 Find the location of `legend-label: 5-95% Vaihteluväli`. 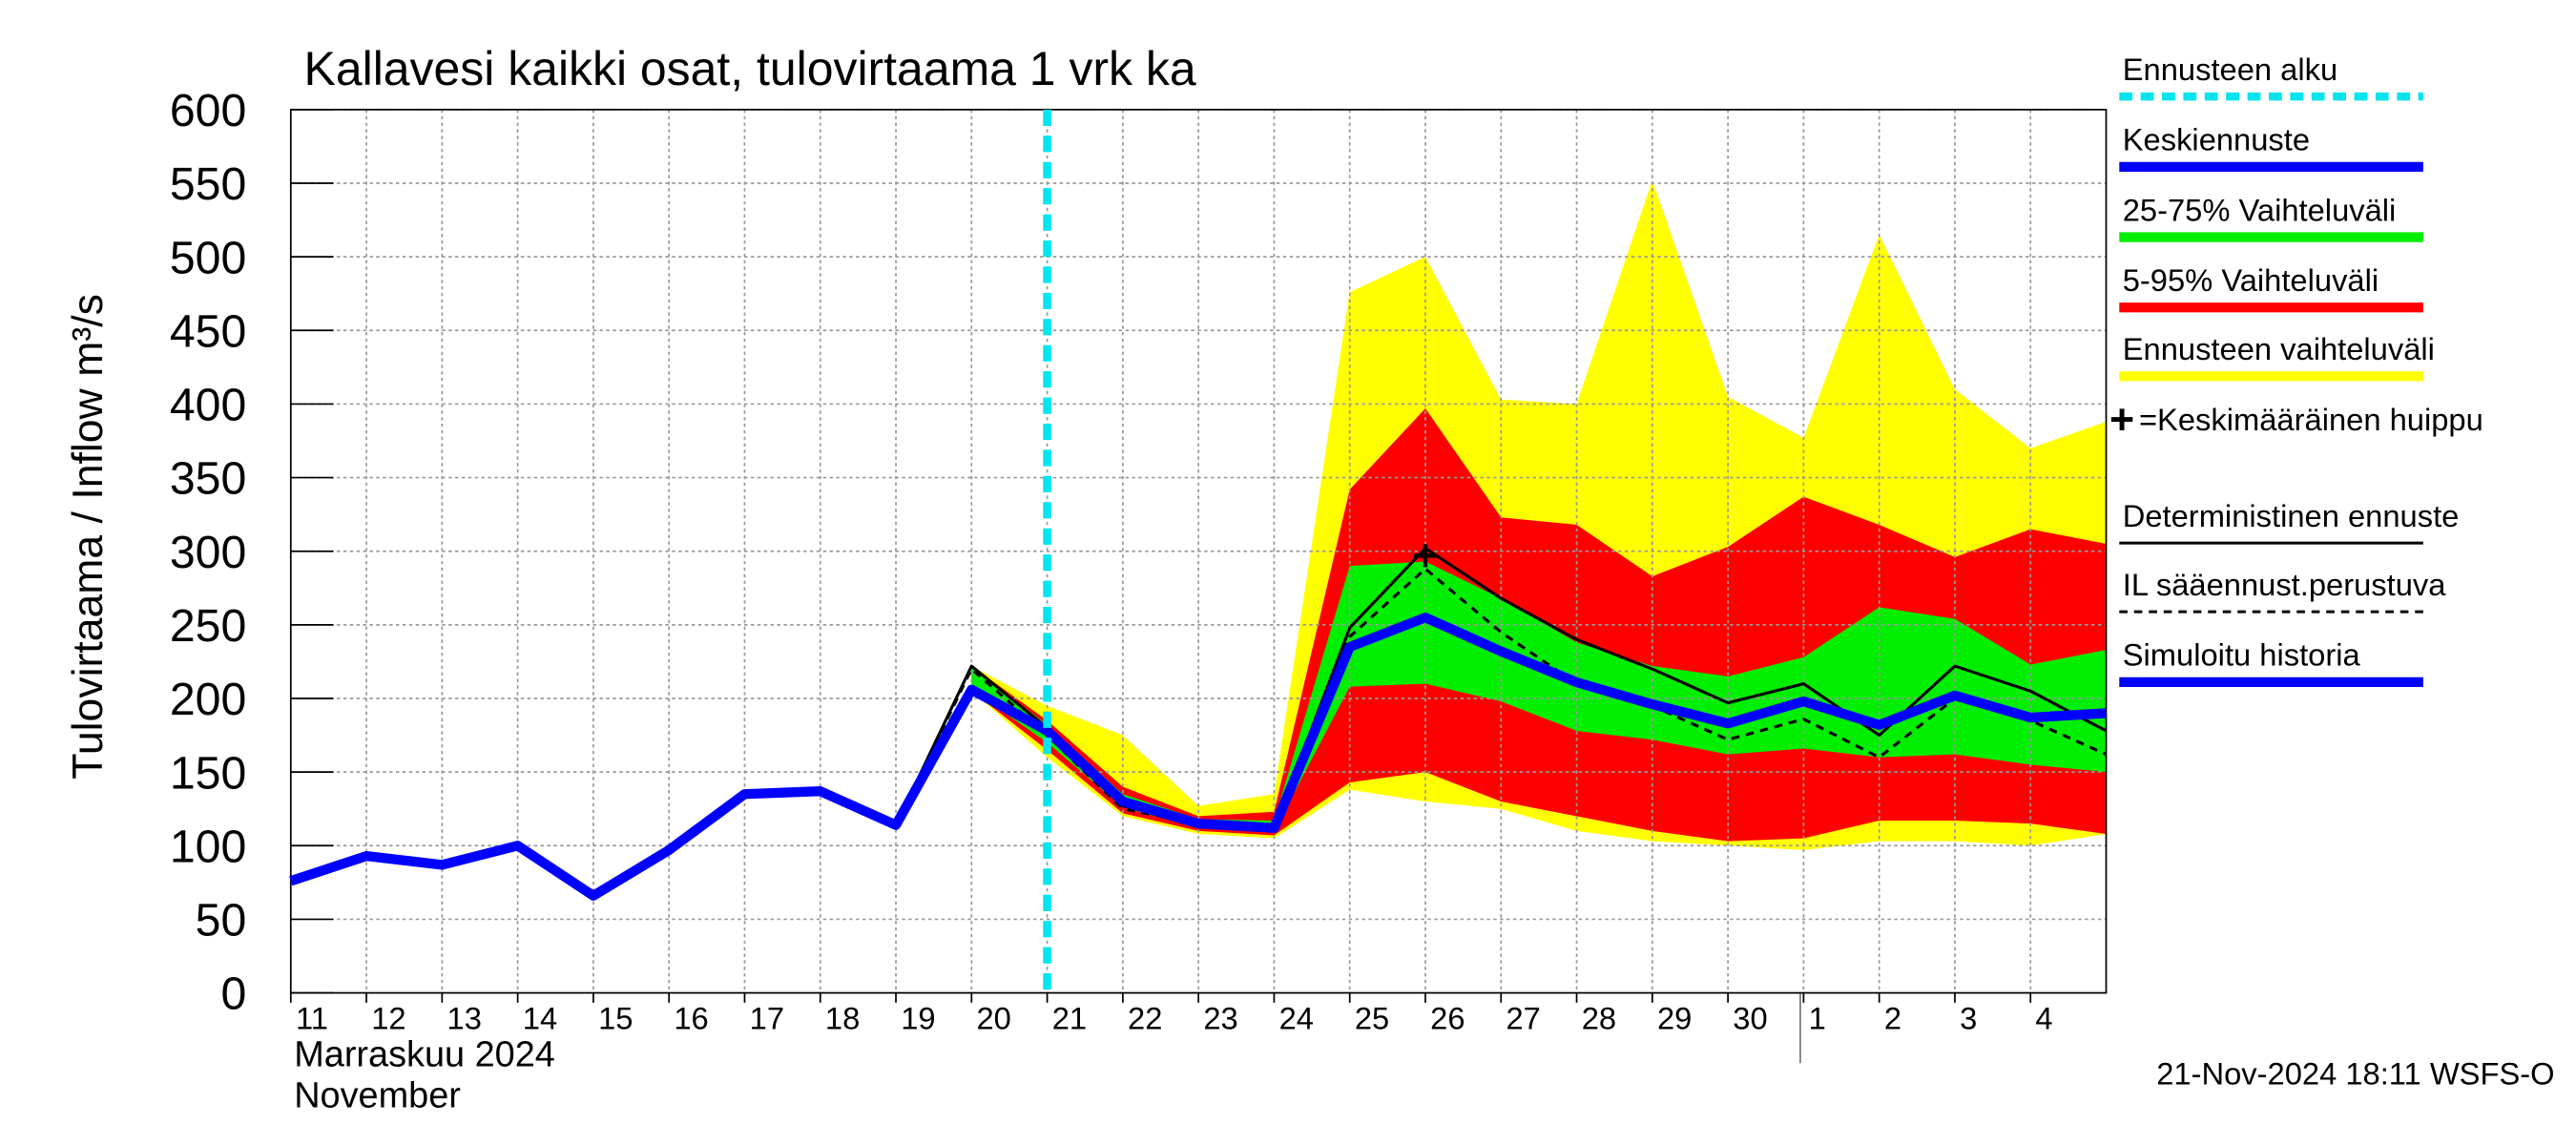

legend-label: 5-95% Vaihteluväli is located at coordinates (2251, 280).